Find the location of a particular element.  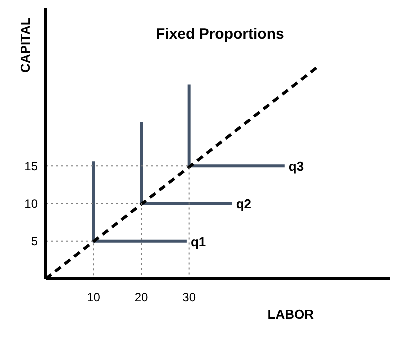

y-tick-label: 5 is located at coordinates (34, 241).